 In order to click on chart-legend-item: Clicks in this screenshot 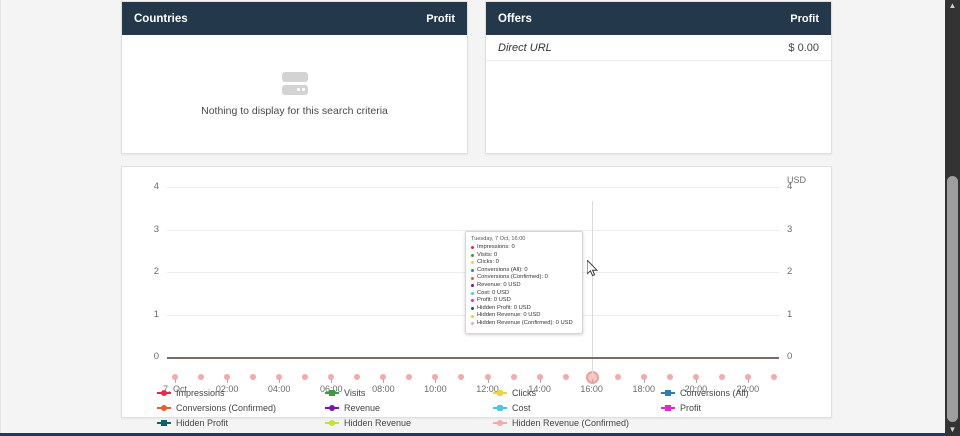, I will do `click(577, 392)`.